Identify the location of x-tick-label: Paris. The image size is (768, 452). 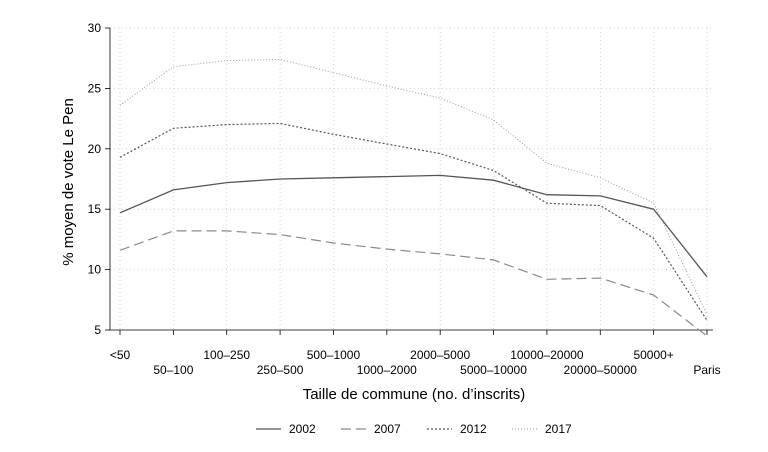
(706, 370).